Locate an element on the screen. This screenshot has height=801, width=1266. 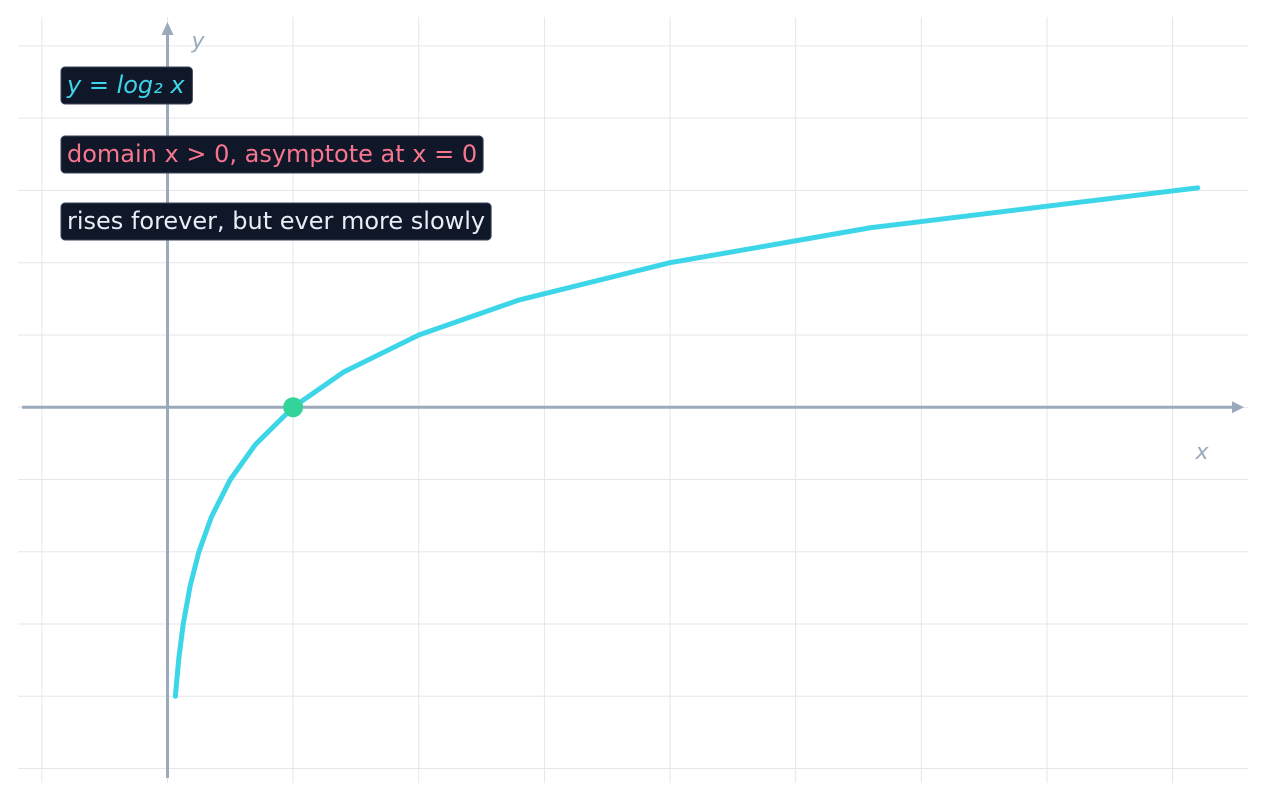
y-axis-label: y is located at coordinates (197, 41).